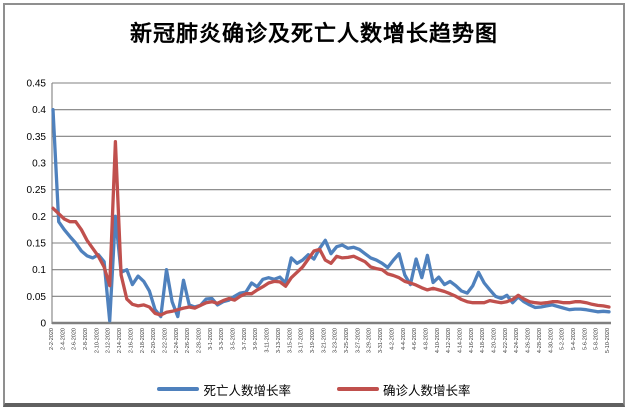 Image resolution: width=628 pixels, height=412 pixels. What do you see at coordinates (165, 340) in the screenshot?
I see `x-axis-tick-label: 2-22-2020` at bounding box center [165, 340].